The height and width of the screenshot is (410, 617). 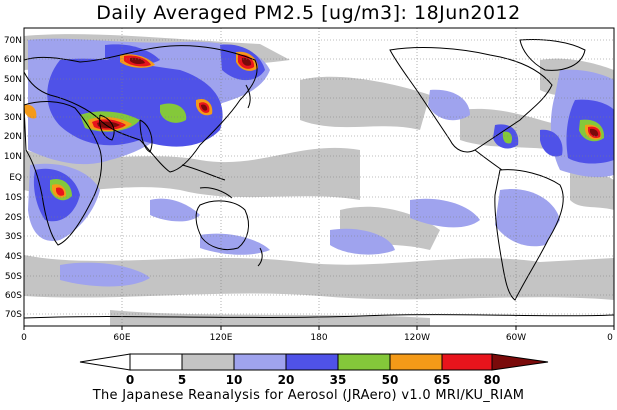 What do you see at coordinates (13, 137) in the screenshot?
I see `lat-label: 20N` at bounding box center [13, 137].